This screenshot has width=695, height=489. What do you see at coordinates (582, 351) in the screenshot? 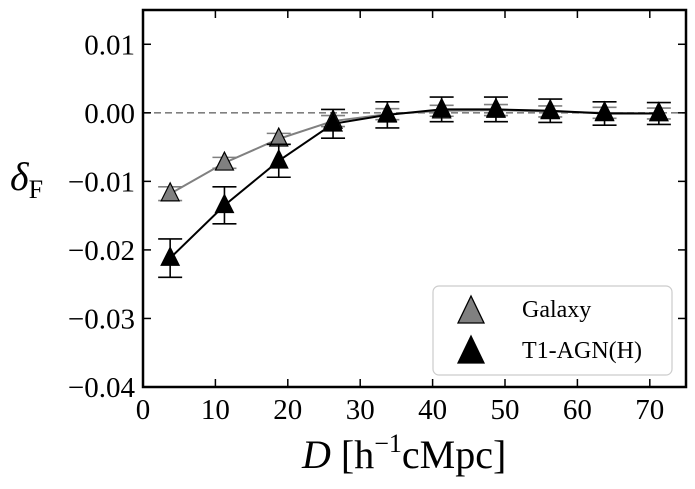
I see `legend-label-t1-agn: T1-AGN(H)` at bounding box center [582, 351].